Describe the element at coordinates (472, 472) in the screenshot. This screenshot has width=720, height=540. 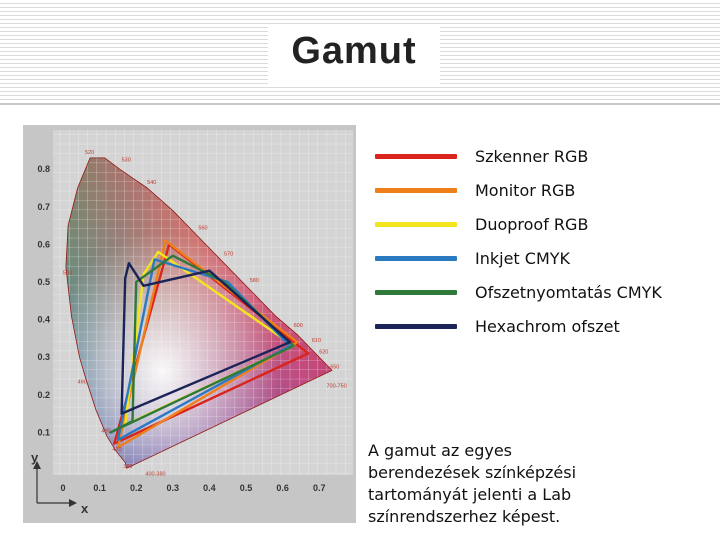
I see `caption-line: berendezések színképzési` at that location.